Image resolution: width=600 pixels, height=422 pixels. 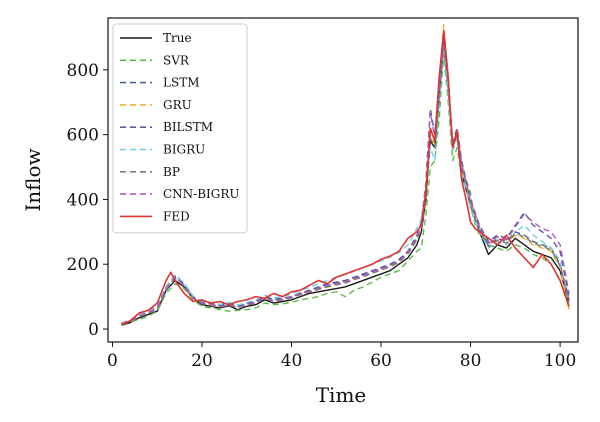 What do you see at coordinates (188, 127) in the screenshot?
I see `legend-label: BILSTM` at bounding box center [188, 127].